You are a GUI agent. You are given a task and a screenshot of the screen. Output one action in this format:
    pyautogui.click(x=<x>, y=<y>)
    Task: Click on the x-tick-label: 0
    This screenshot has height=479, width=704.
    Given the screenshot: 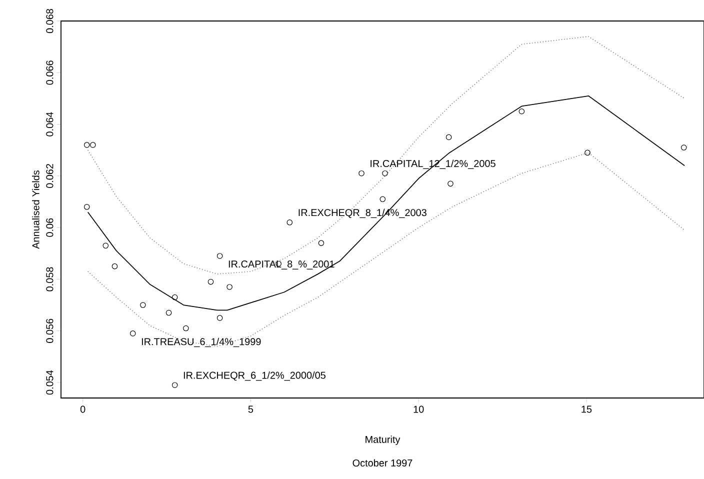 What is the action you would take?
    pyautogui.click(x=83, y=409)
    